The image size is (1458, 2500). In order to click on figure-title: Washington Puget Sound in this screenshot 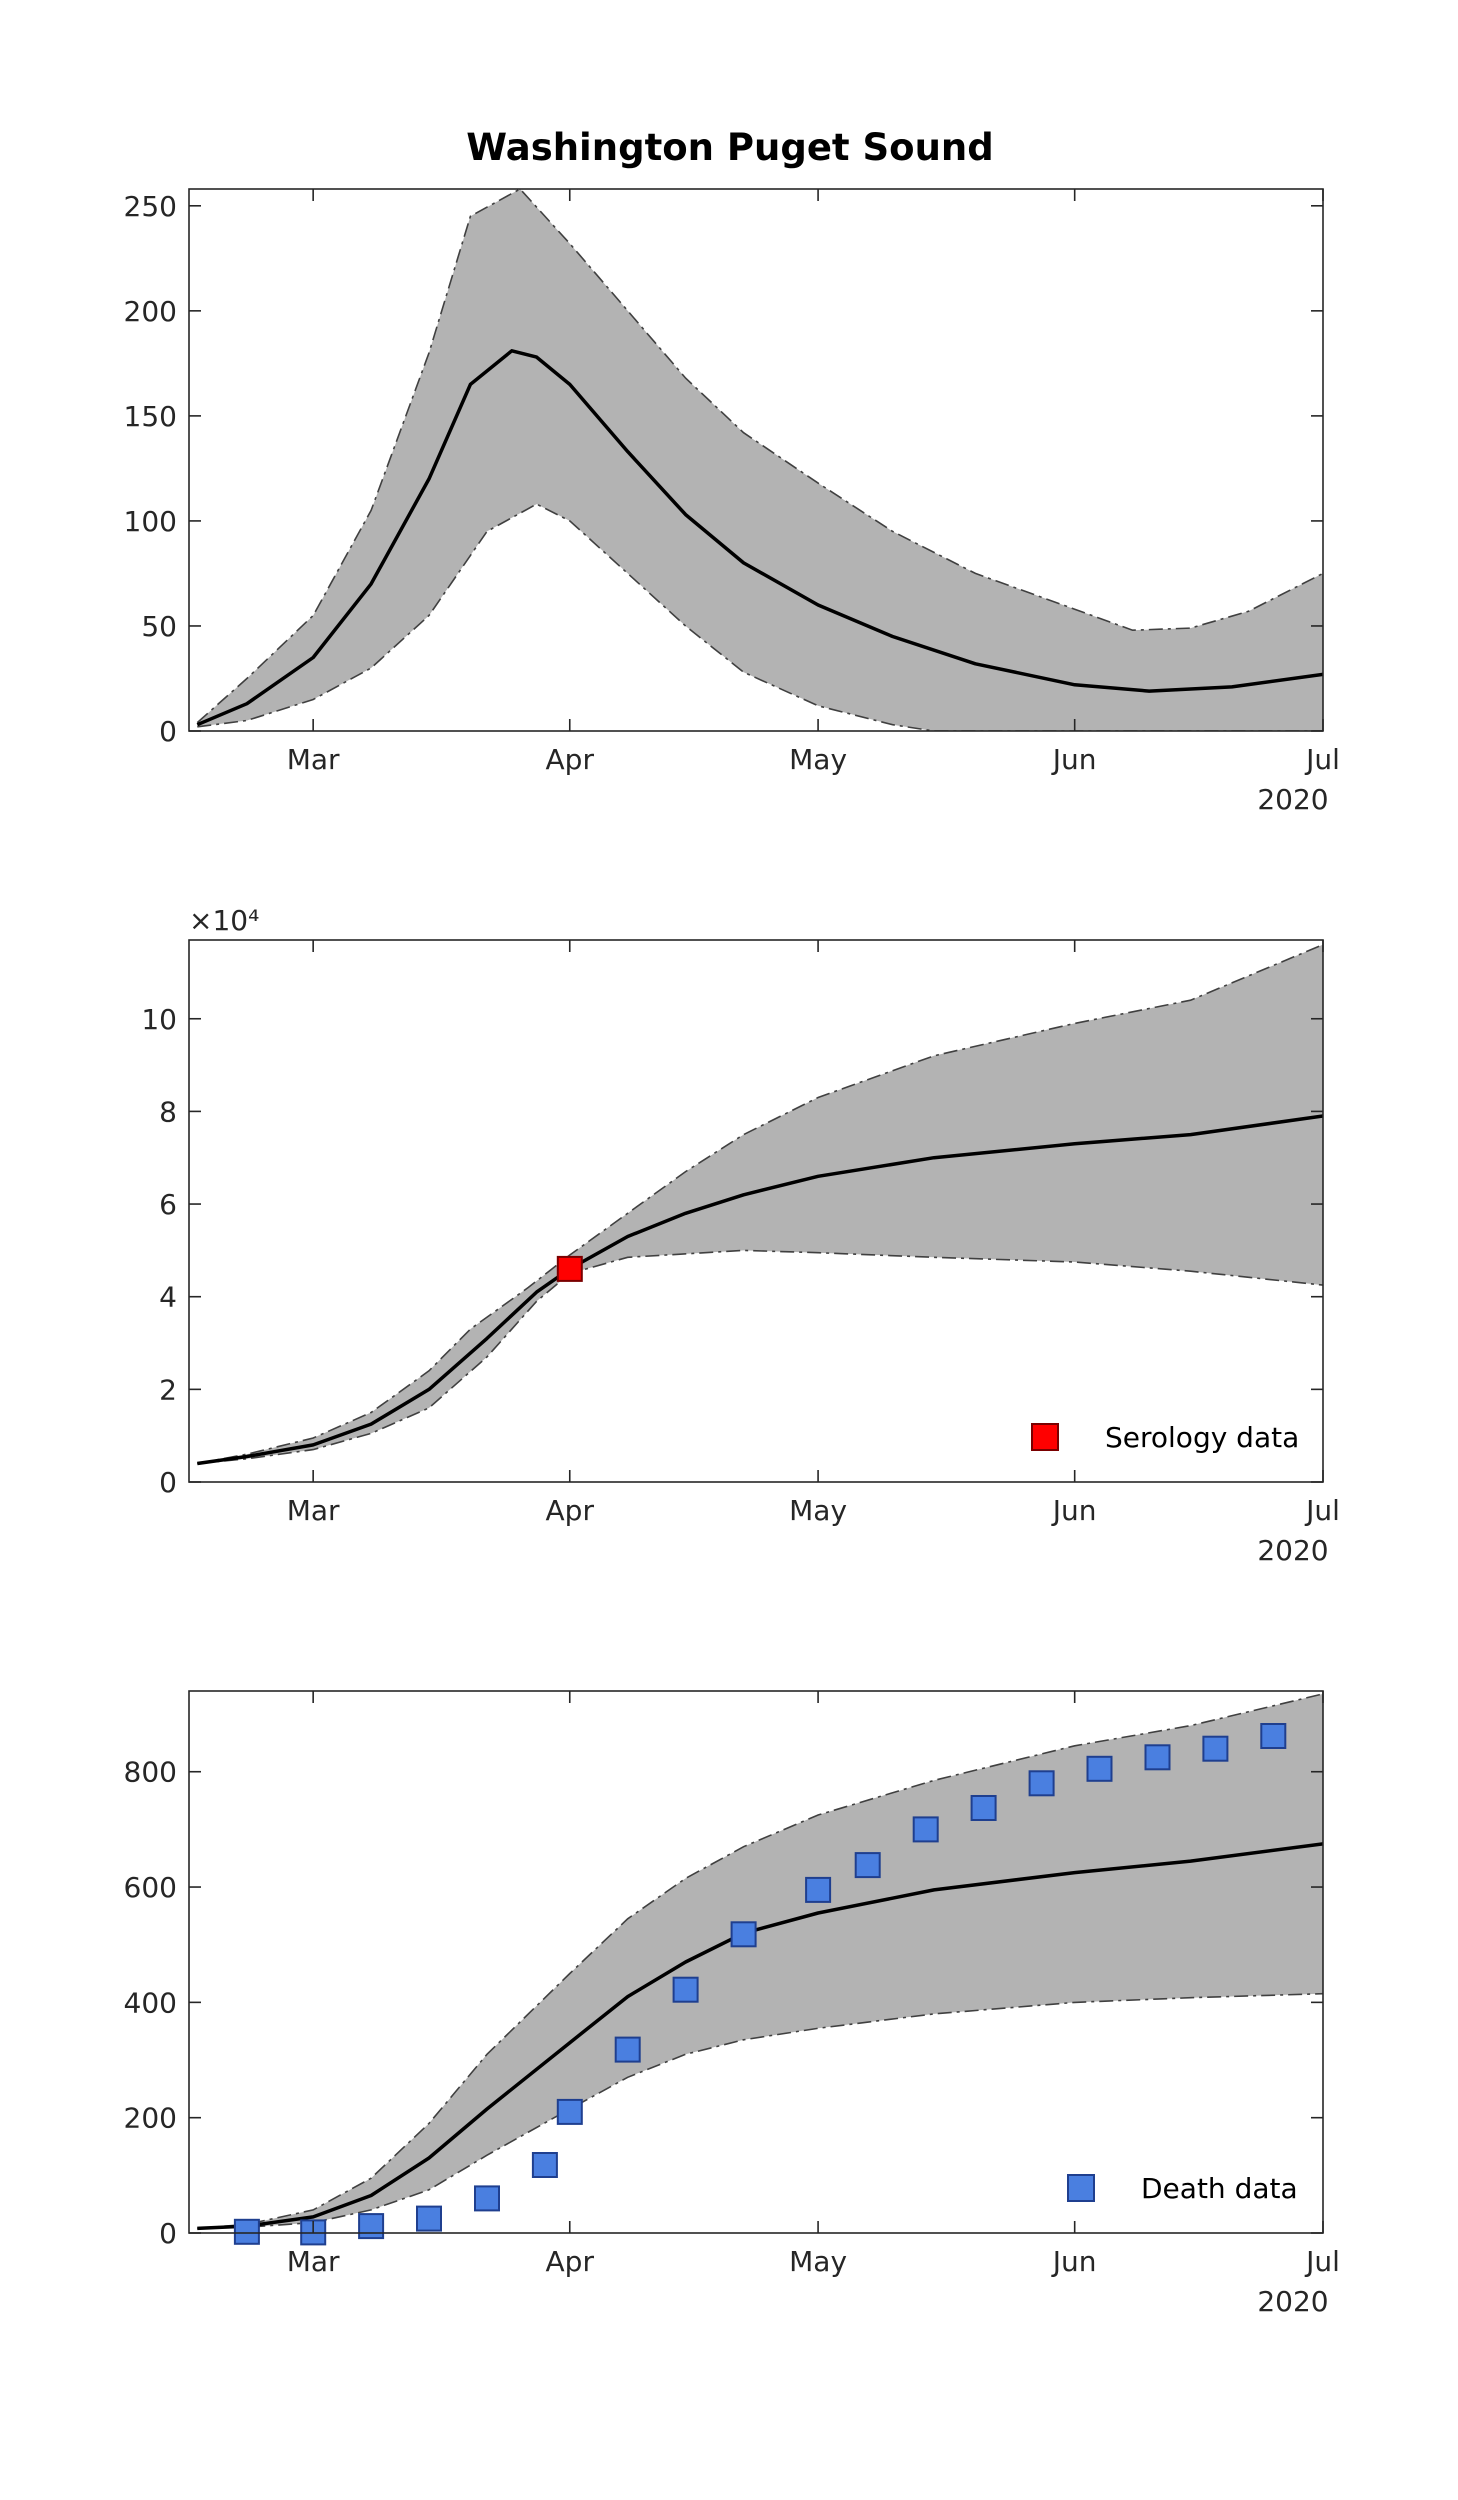, I will do `click(730, 147)`.